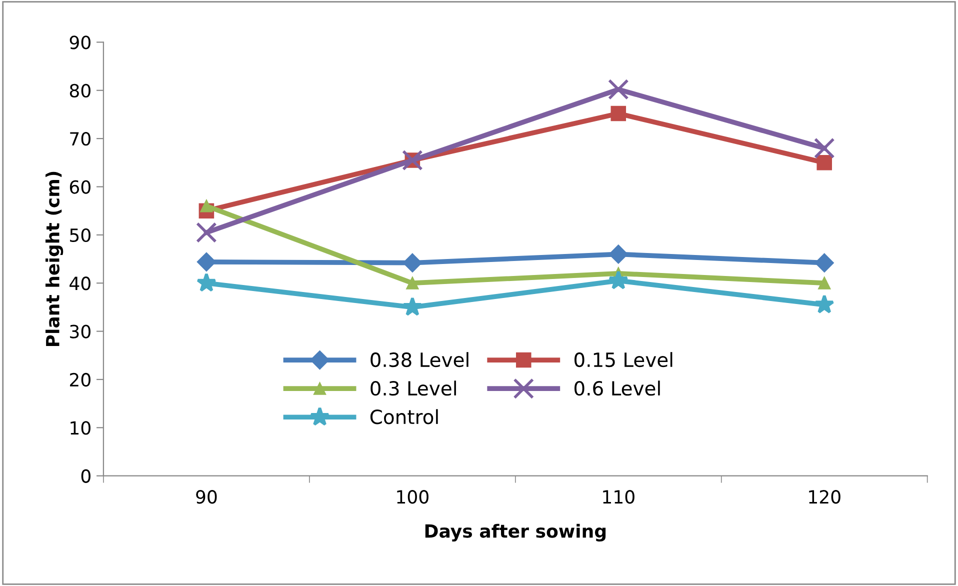 The image size is (958, 586). What do you see at coordinates (80, 139) in the screenshot?
I see `y-tick-label: 70` at bounding box center [80, 139].